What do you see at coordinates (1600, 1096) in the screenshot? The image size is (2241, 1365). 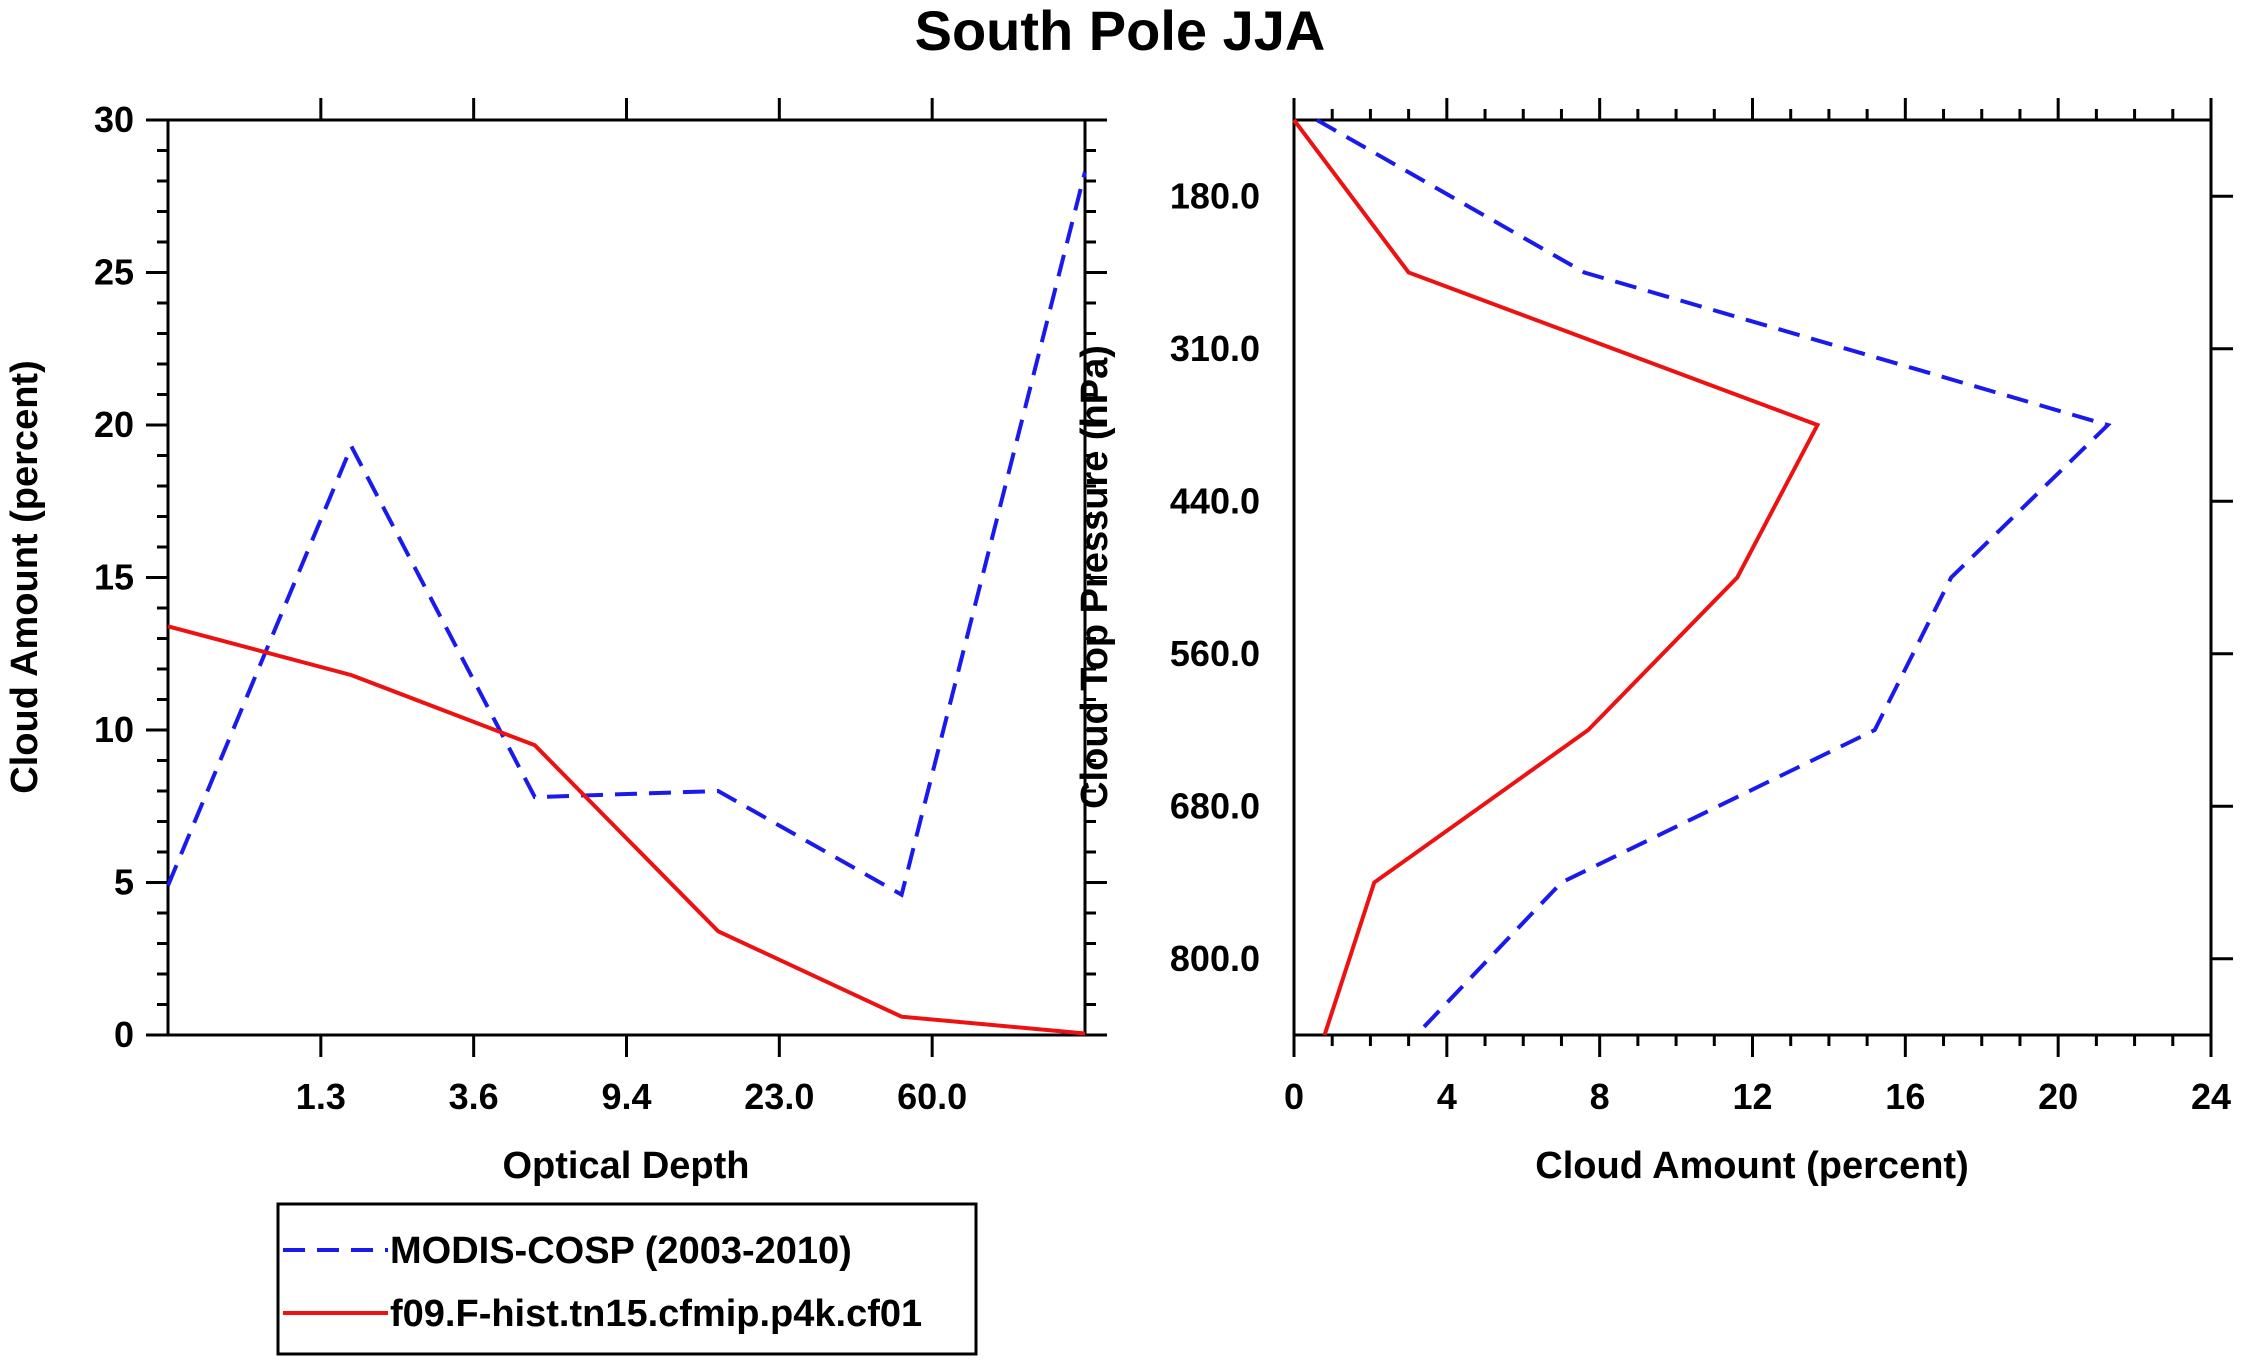 I see `right-x-tick-label: 8` at bounding box center [1600, 1096].